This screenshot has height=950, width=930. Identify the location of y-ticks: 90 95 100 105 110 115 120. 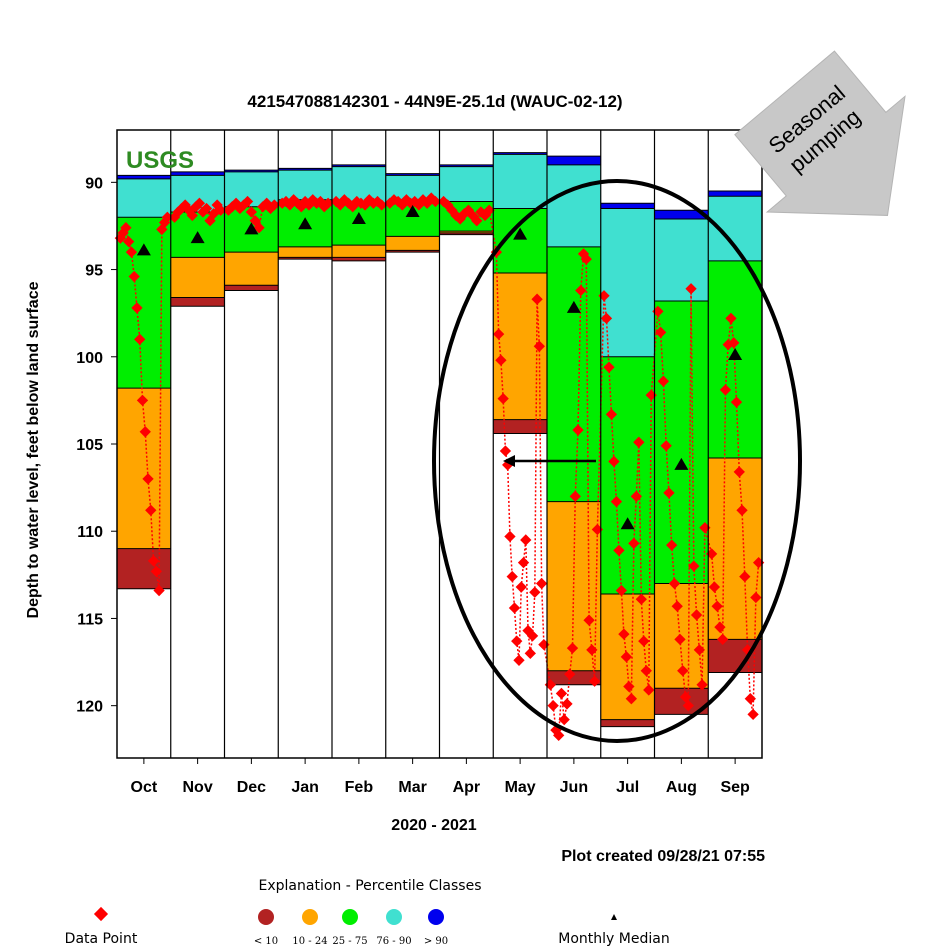
(96, 445).